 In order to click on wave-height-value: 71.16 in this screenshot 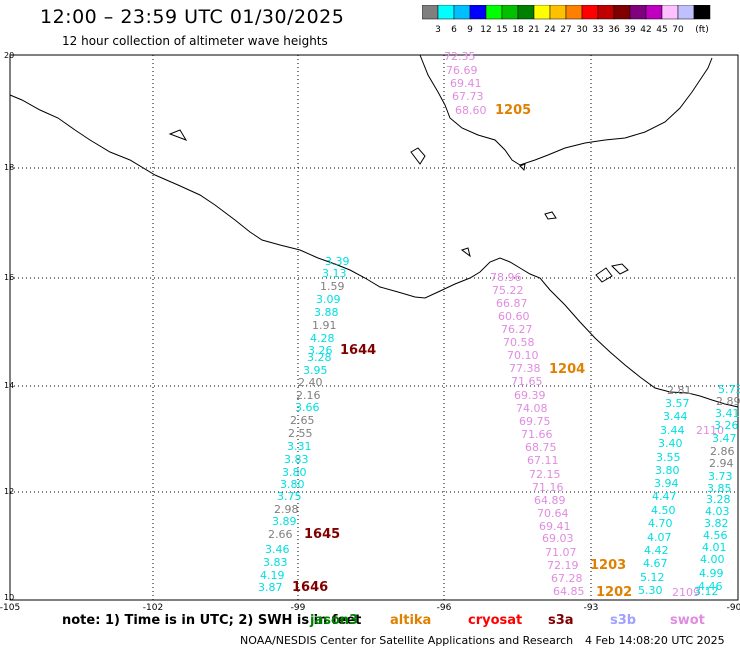, I will do `click(548, 487)`.